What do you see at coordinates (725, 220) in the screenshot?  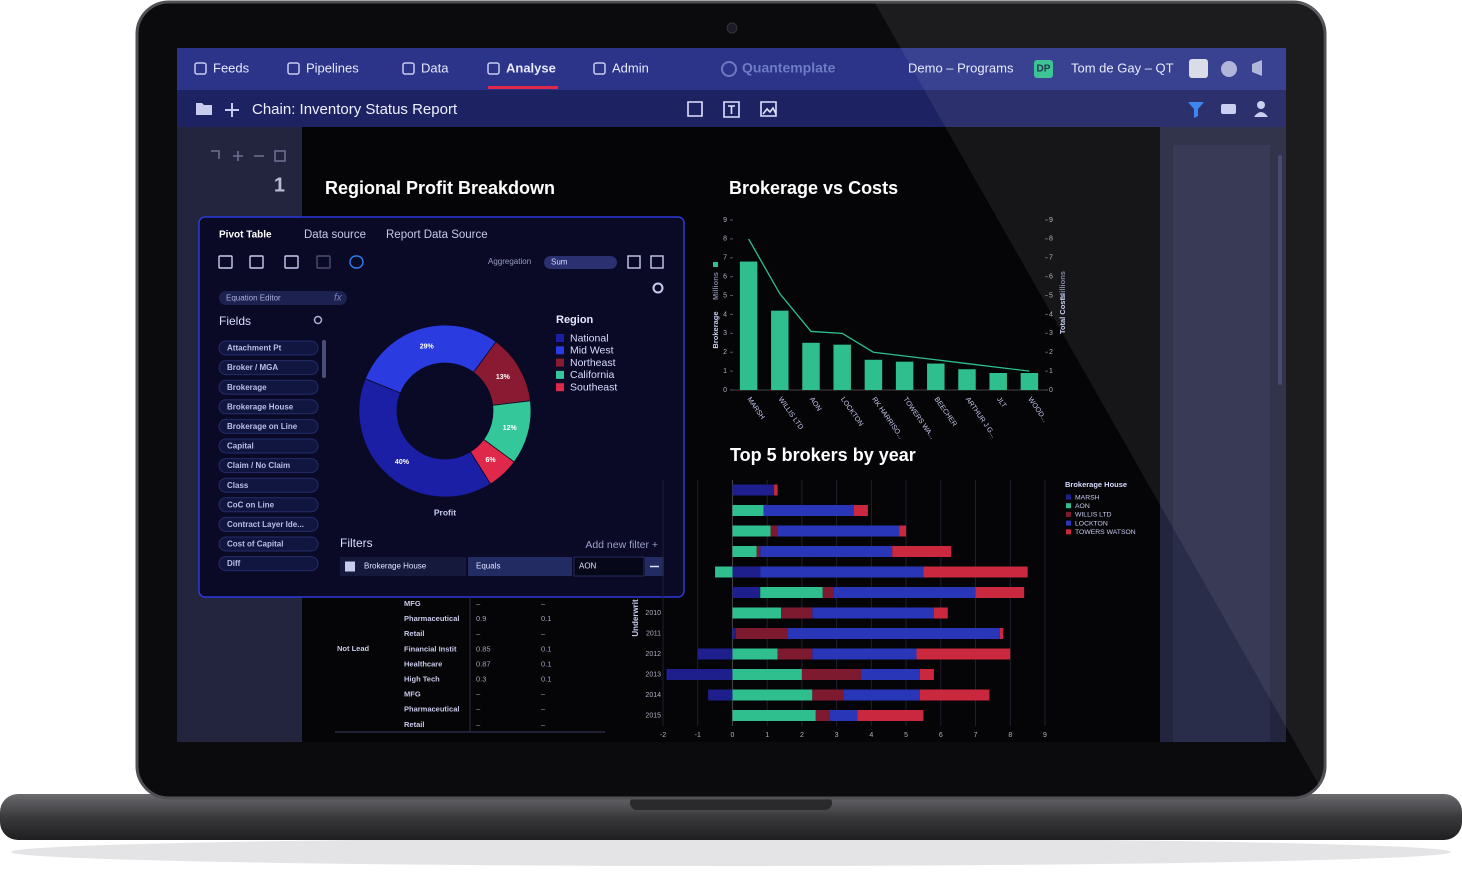 I see `y-tick-label: 9` at bounding box center [725, 220].